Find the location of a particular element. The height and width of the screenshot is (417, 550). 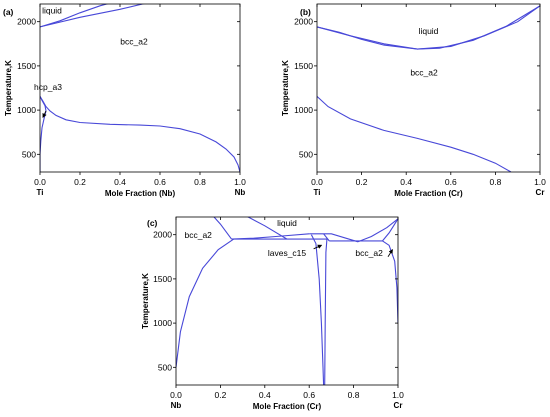

panel-label: (b) is located at coordinates (305, 12).